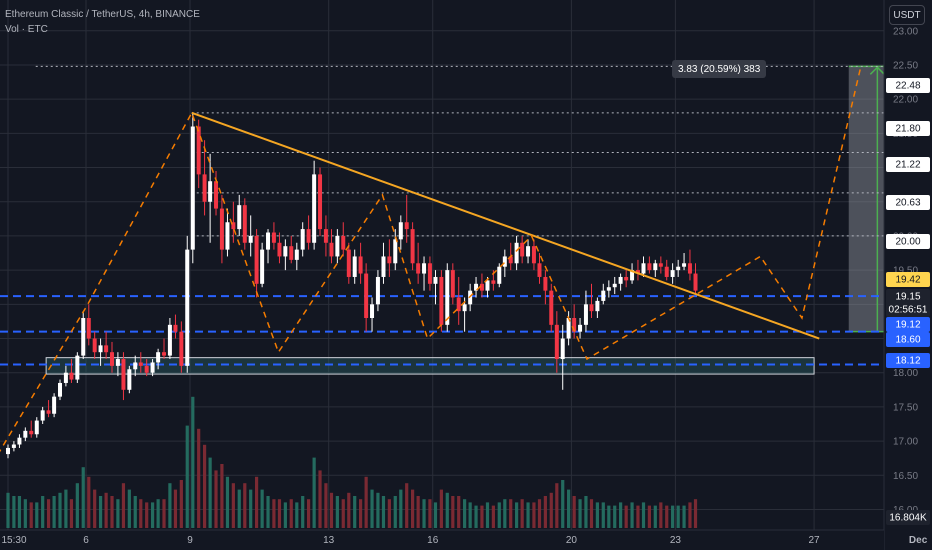  I want to click on price-label: 19.15, so click(907, 297).